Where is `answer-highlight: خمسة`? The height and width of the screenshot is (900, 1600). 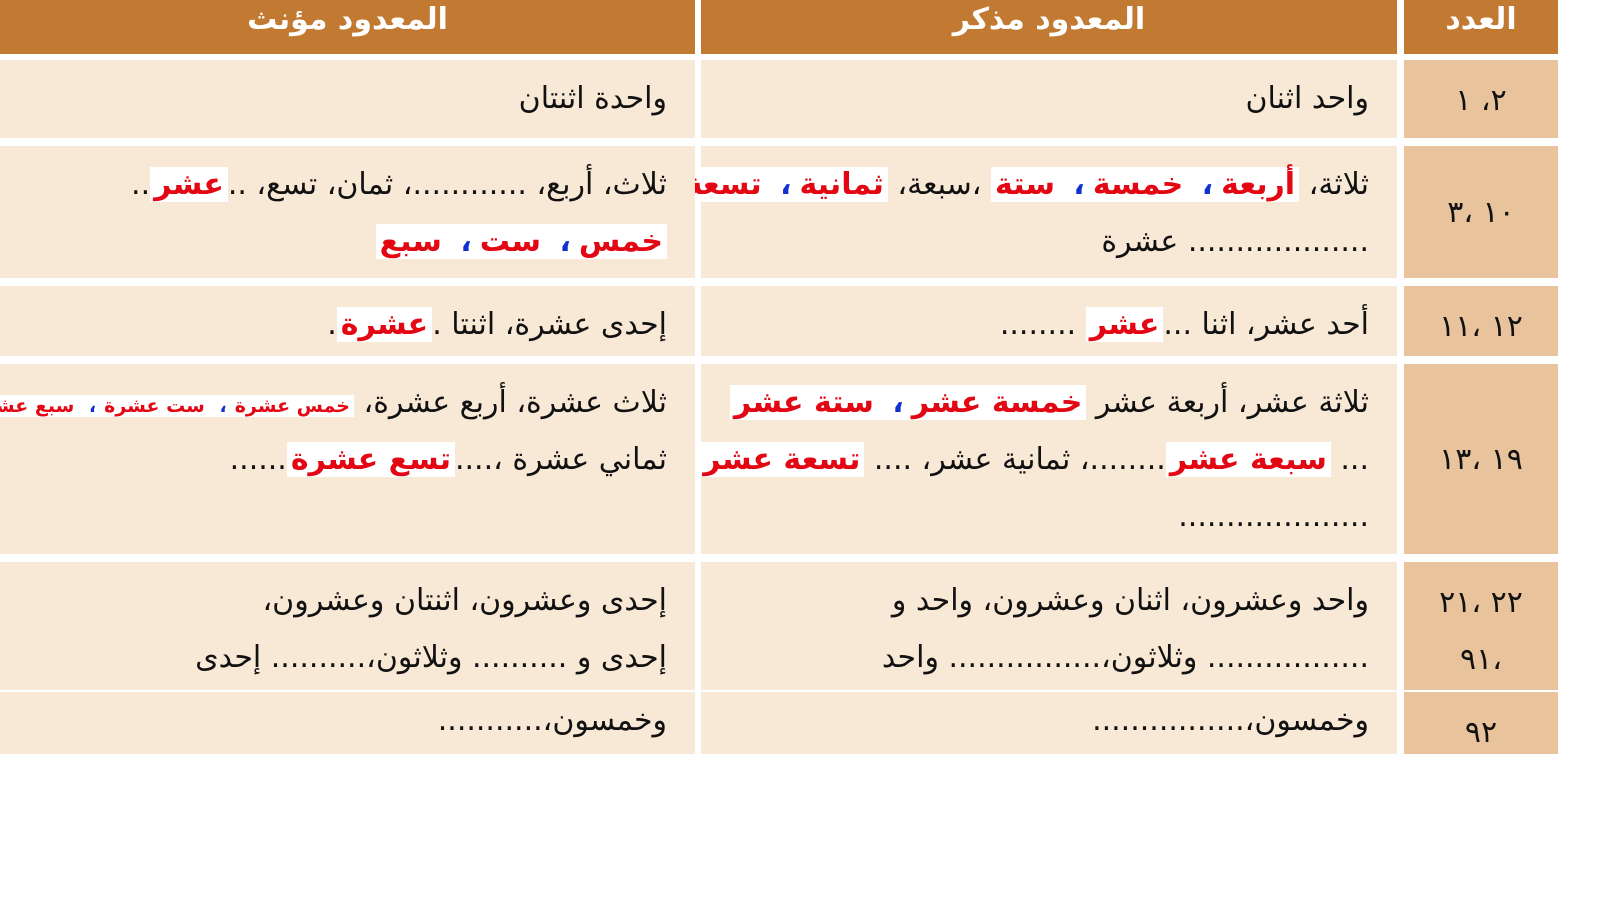
answer-highlight: خمسة is located at coordinates (1143, 184).